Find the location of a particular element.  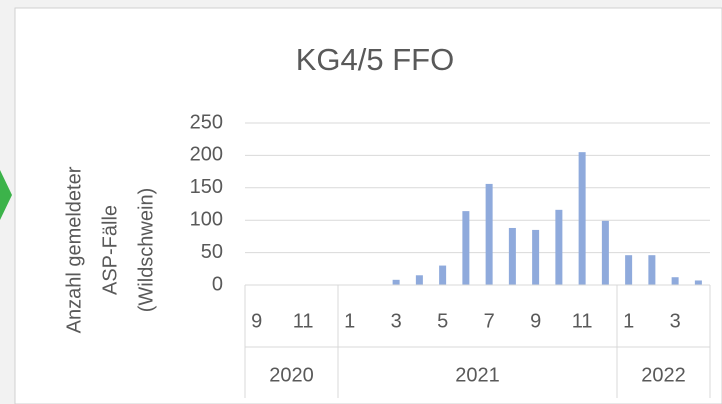

y-axis-label: ASP-Fälle is located at coordinates (110, 250).